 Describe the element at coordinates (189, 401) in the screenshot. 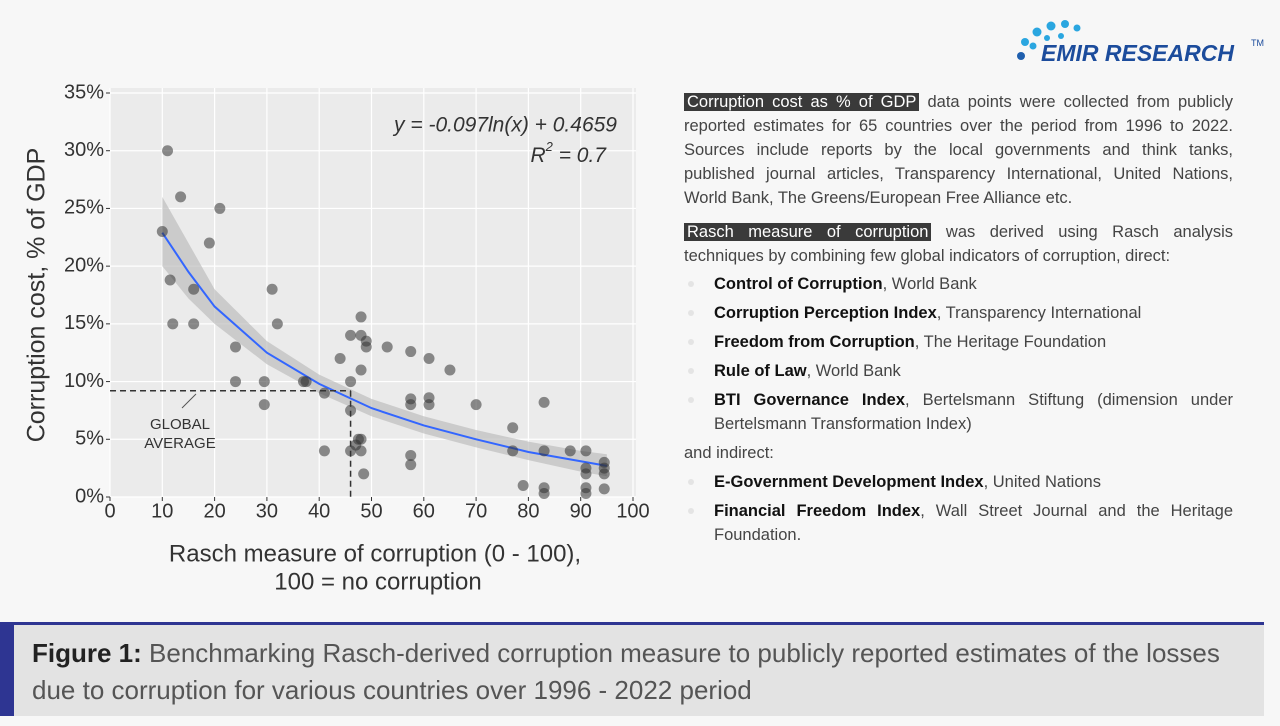

I see `annotation-pointer` at that location.